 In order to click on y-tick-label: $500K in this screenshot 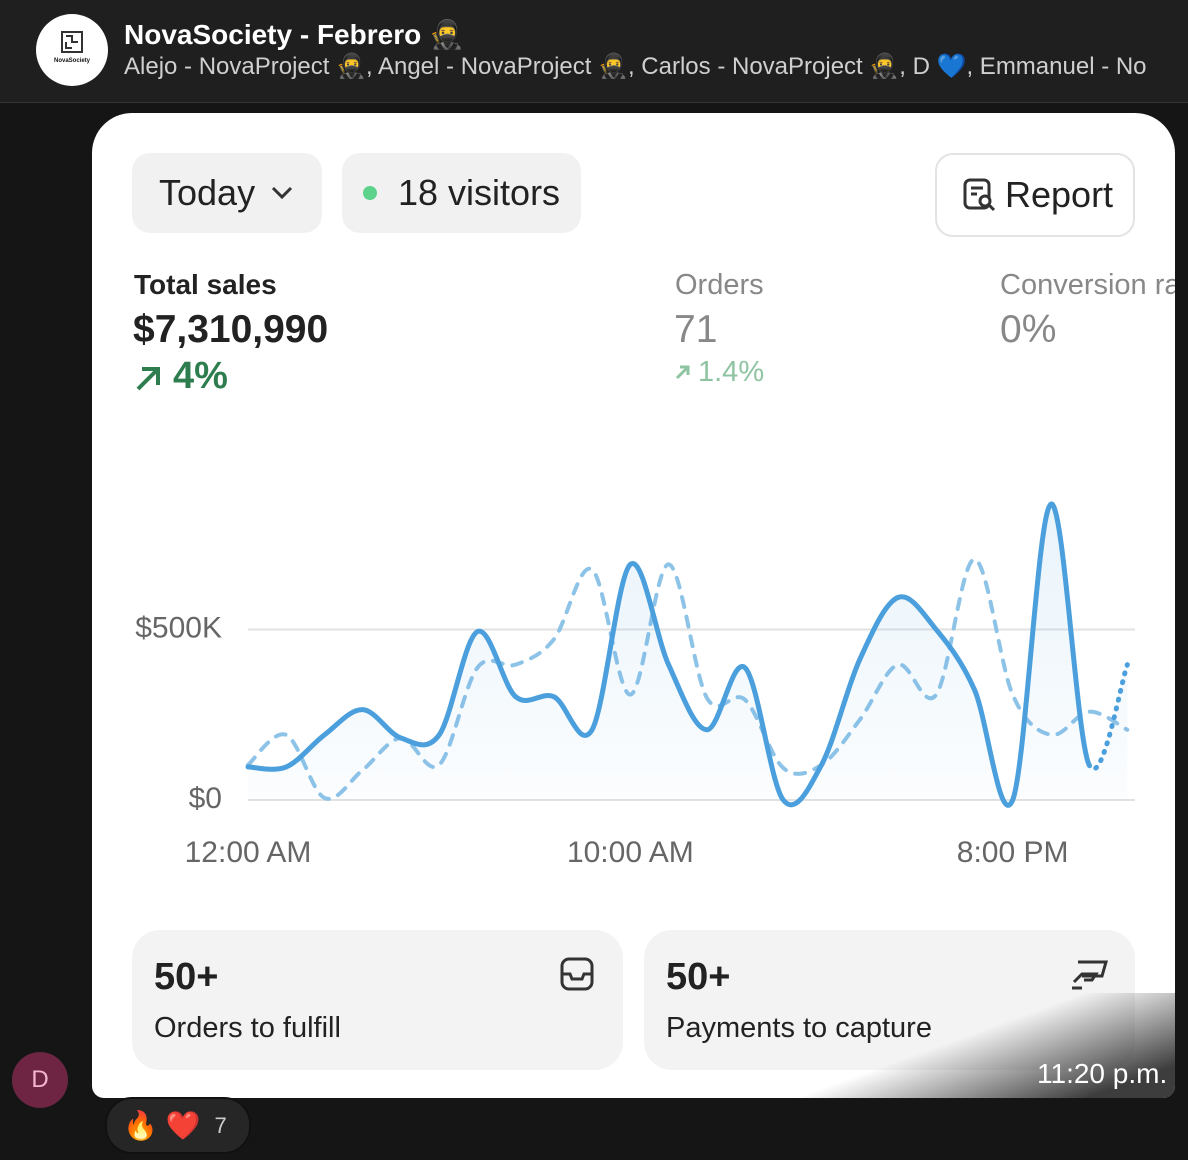, I will do `click(178, 627)`.